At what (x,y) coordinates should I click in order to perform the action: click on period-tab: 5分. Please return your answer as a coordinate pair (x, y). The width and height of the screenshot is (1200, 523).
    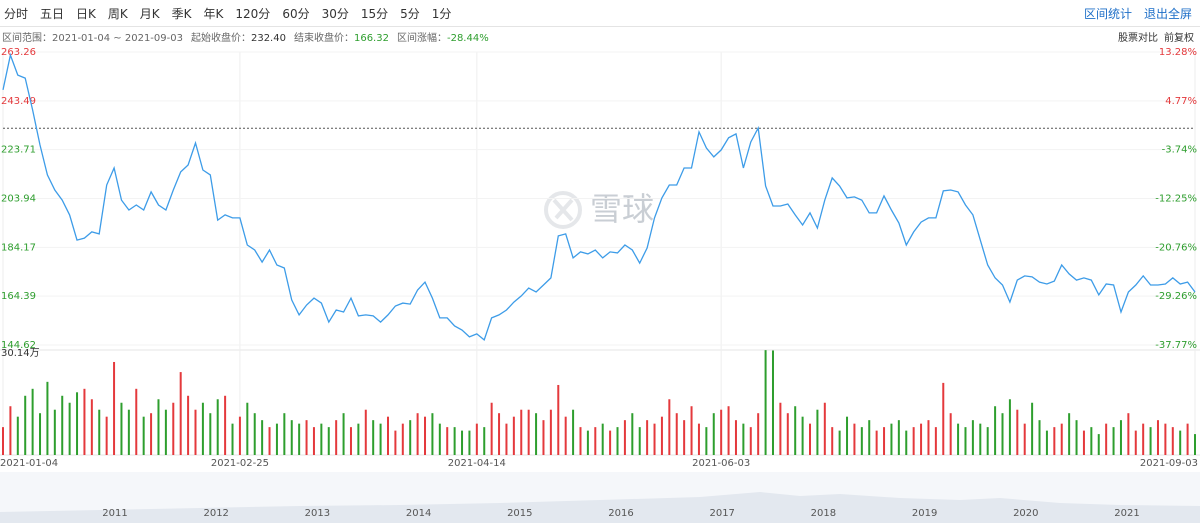
    Looking at the image, I should click on (410, 13).